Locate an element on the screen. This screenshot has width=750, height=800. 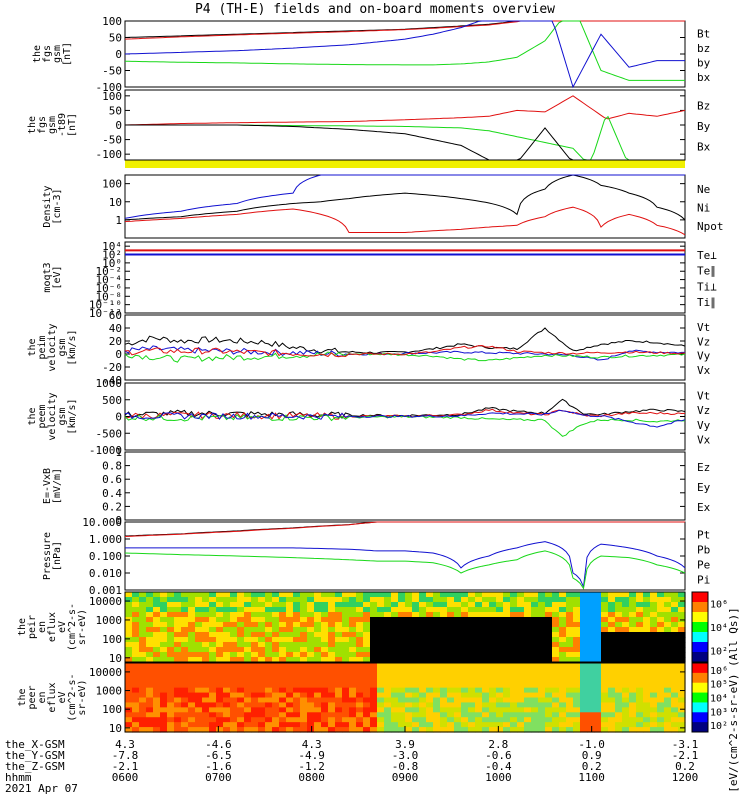
z-coord-label: -2.1 is located at coordinates (125, 766).